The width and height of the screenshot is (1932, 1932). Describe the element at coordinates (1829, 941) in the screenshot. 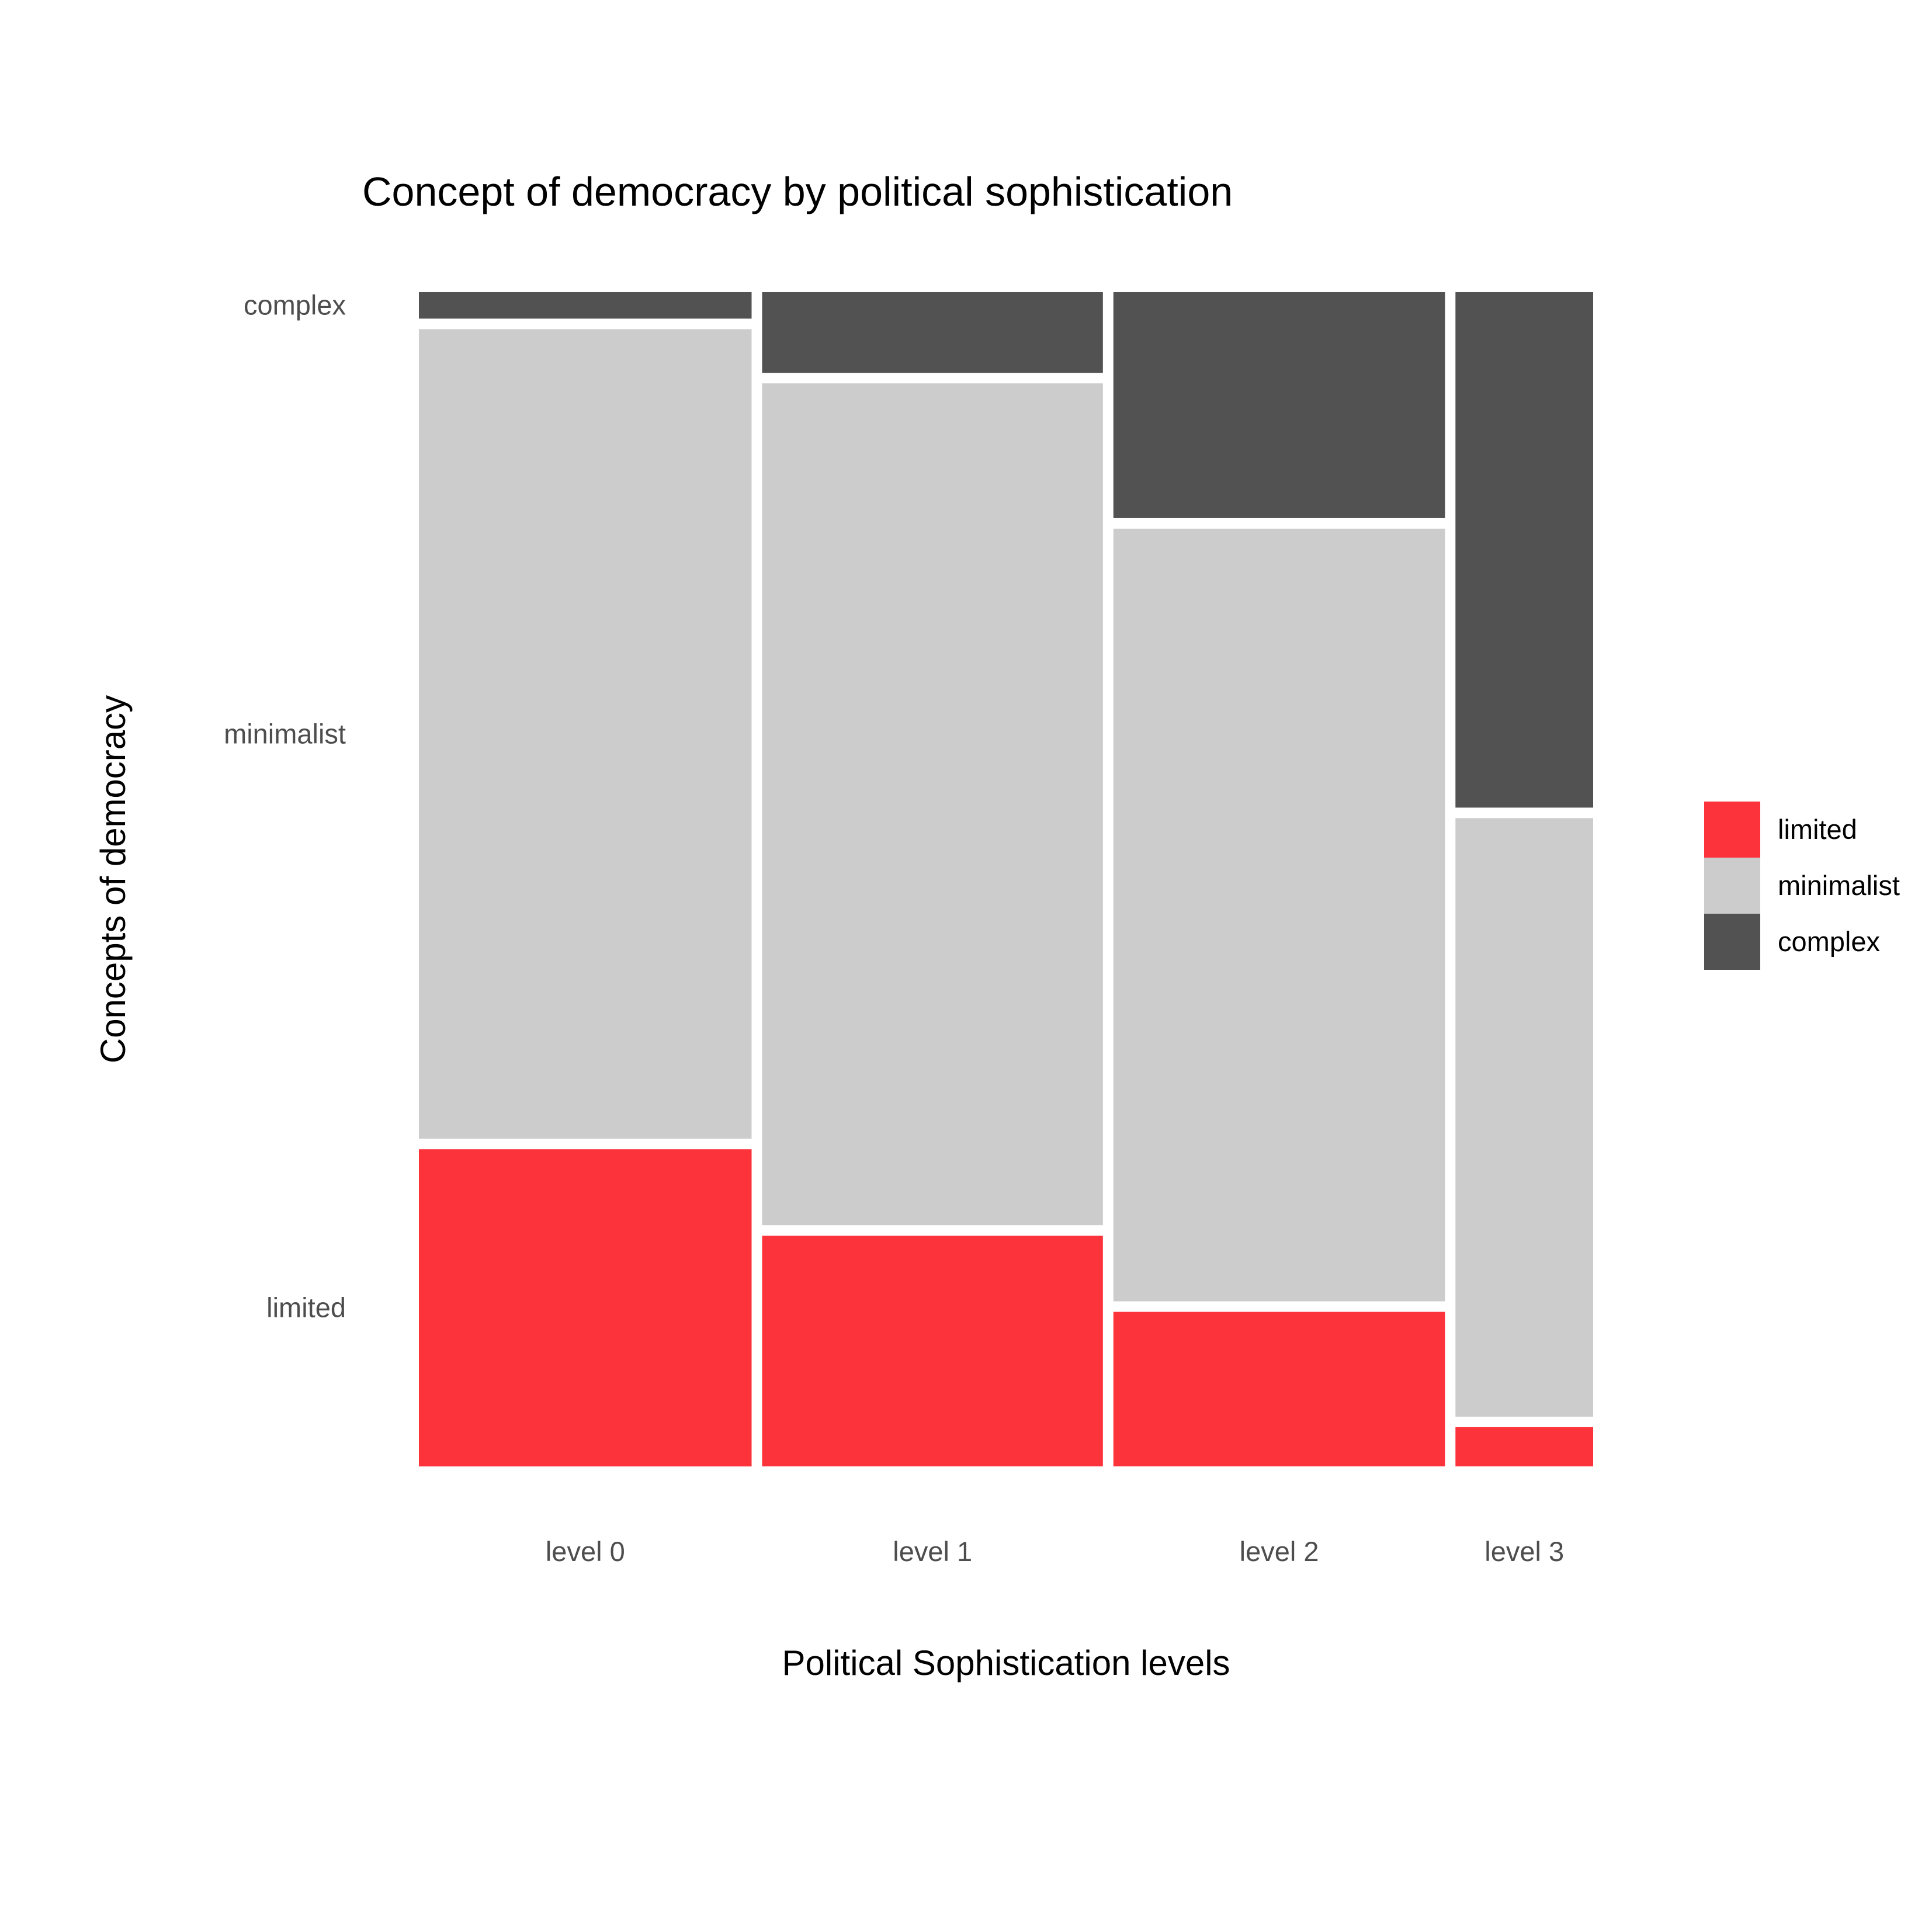

I see `legend-label-complex: complex` at that location.